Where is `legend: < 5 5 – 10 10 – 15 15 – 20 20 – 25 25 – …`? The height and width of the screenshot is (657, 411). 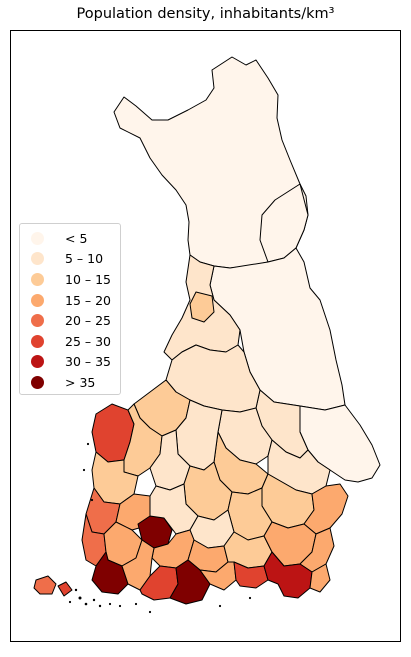
legend: < 5 5 – 10 10 – 15 15 – 20 20 – 25 25 – … is located at coordinates (70, 309).